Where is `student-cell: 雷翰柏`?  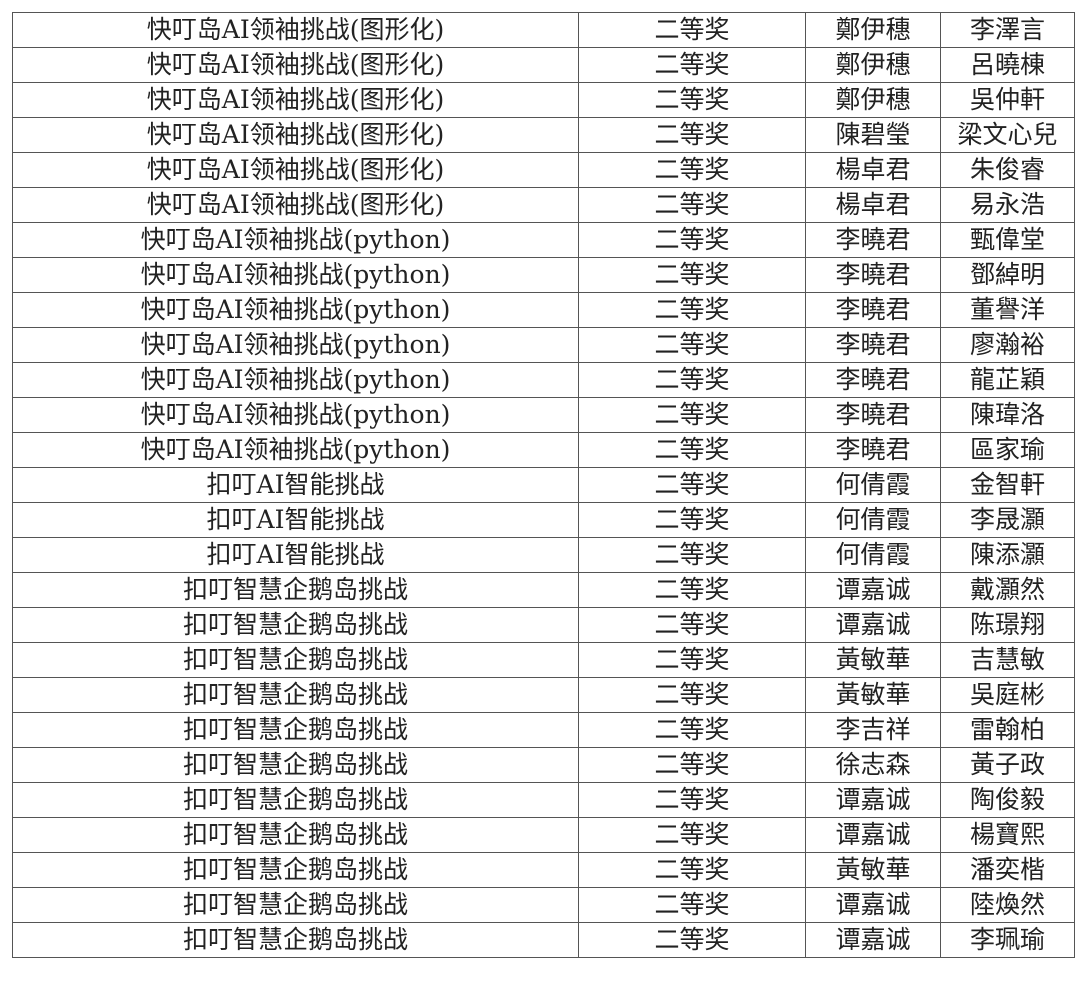
student-cell: 雷翰柏 is located at coordinates (1007, 730).